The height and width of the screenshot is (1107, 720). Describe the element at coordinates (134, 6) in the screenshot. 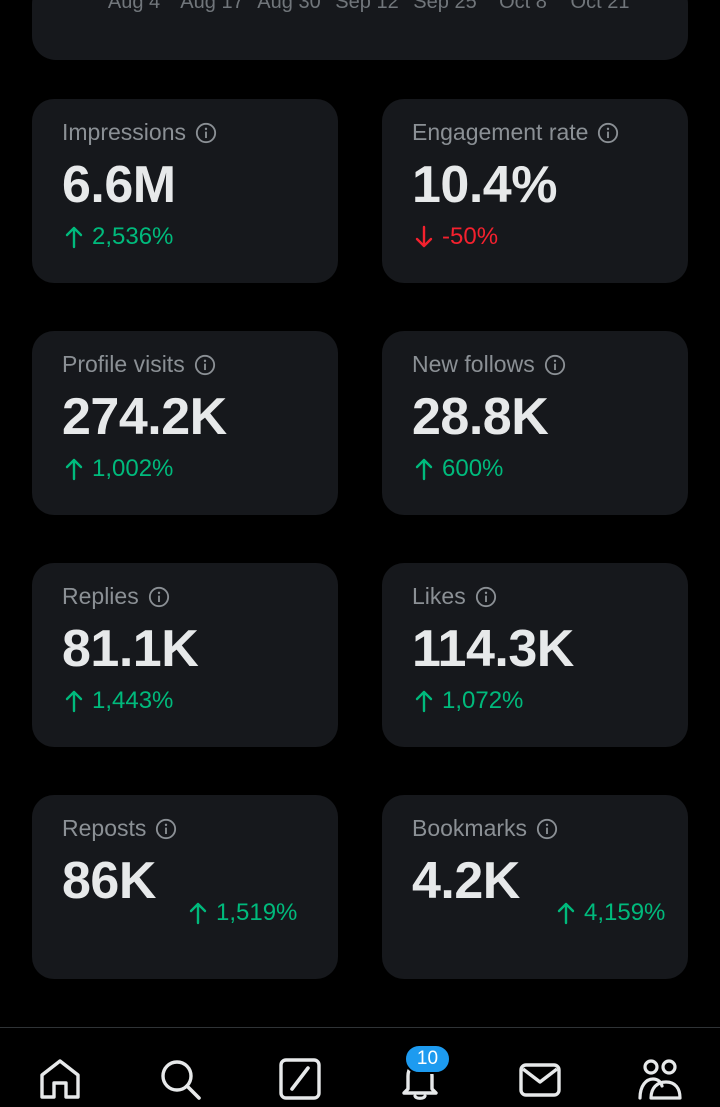

I see `x-axis-label: Aug 4` at that location.